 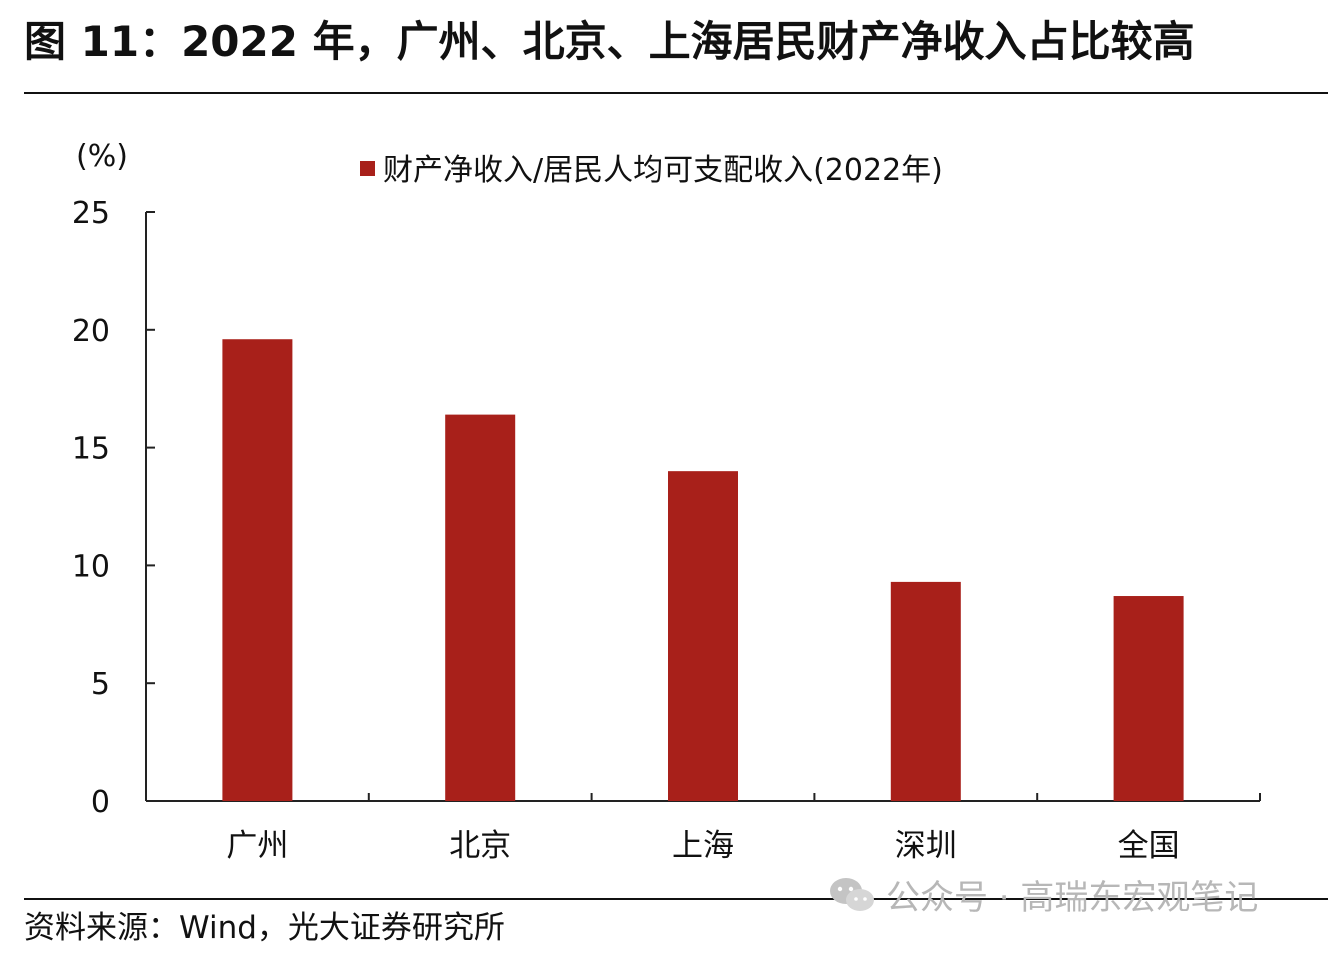 I want to click on source-note: 资料来源：Wind，光大证券研究所, so click(x=264, y=928).